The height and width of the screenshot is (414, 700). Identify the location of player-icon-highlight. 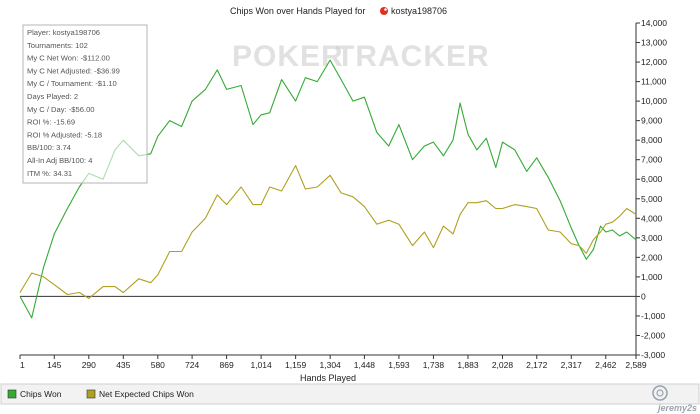
(385, 9).